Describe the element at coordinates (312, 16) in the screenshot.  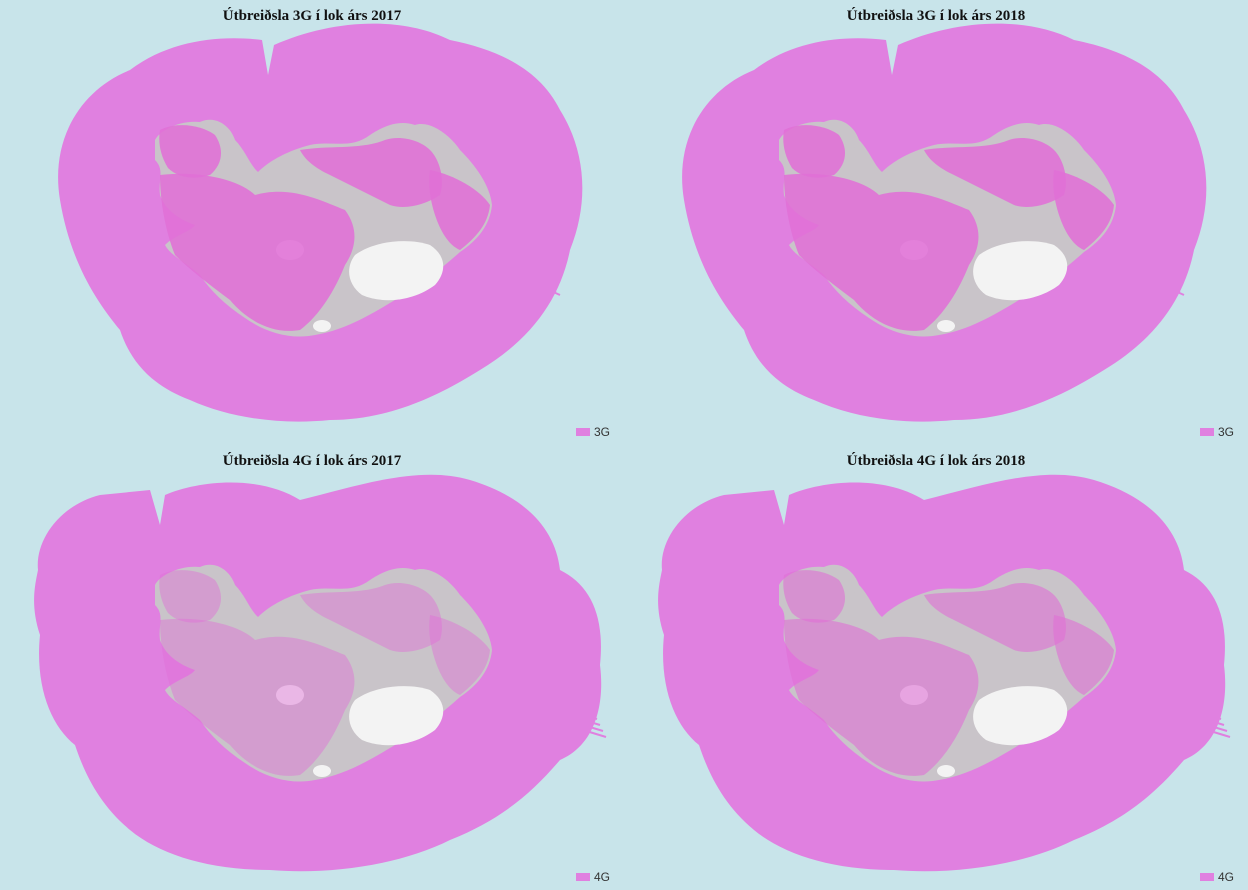
I see `panel-title: Útbreiðsla 3G í lok árs 2017` at that location.